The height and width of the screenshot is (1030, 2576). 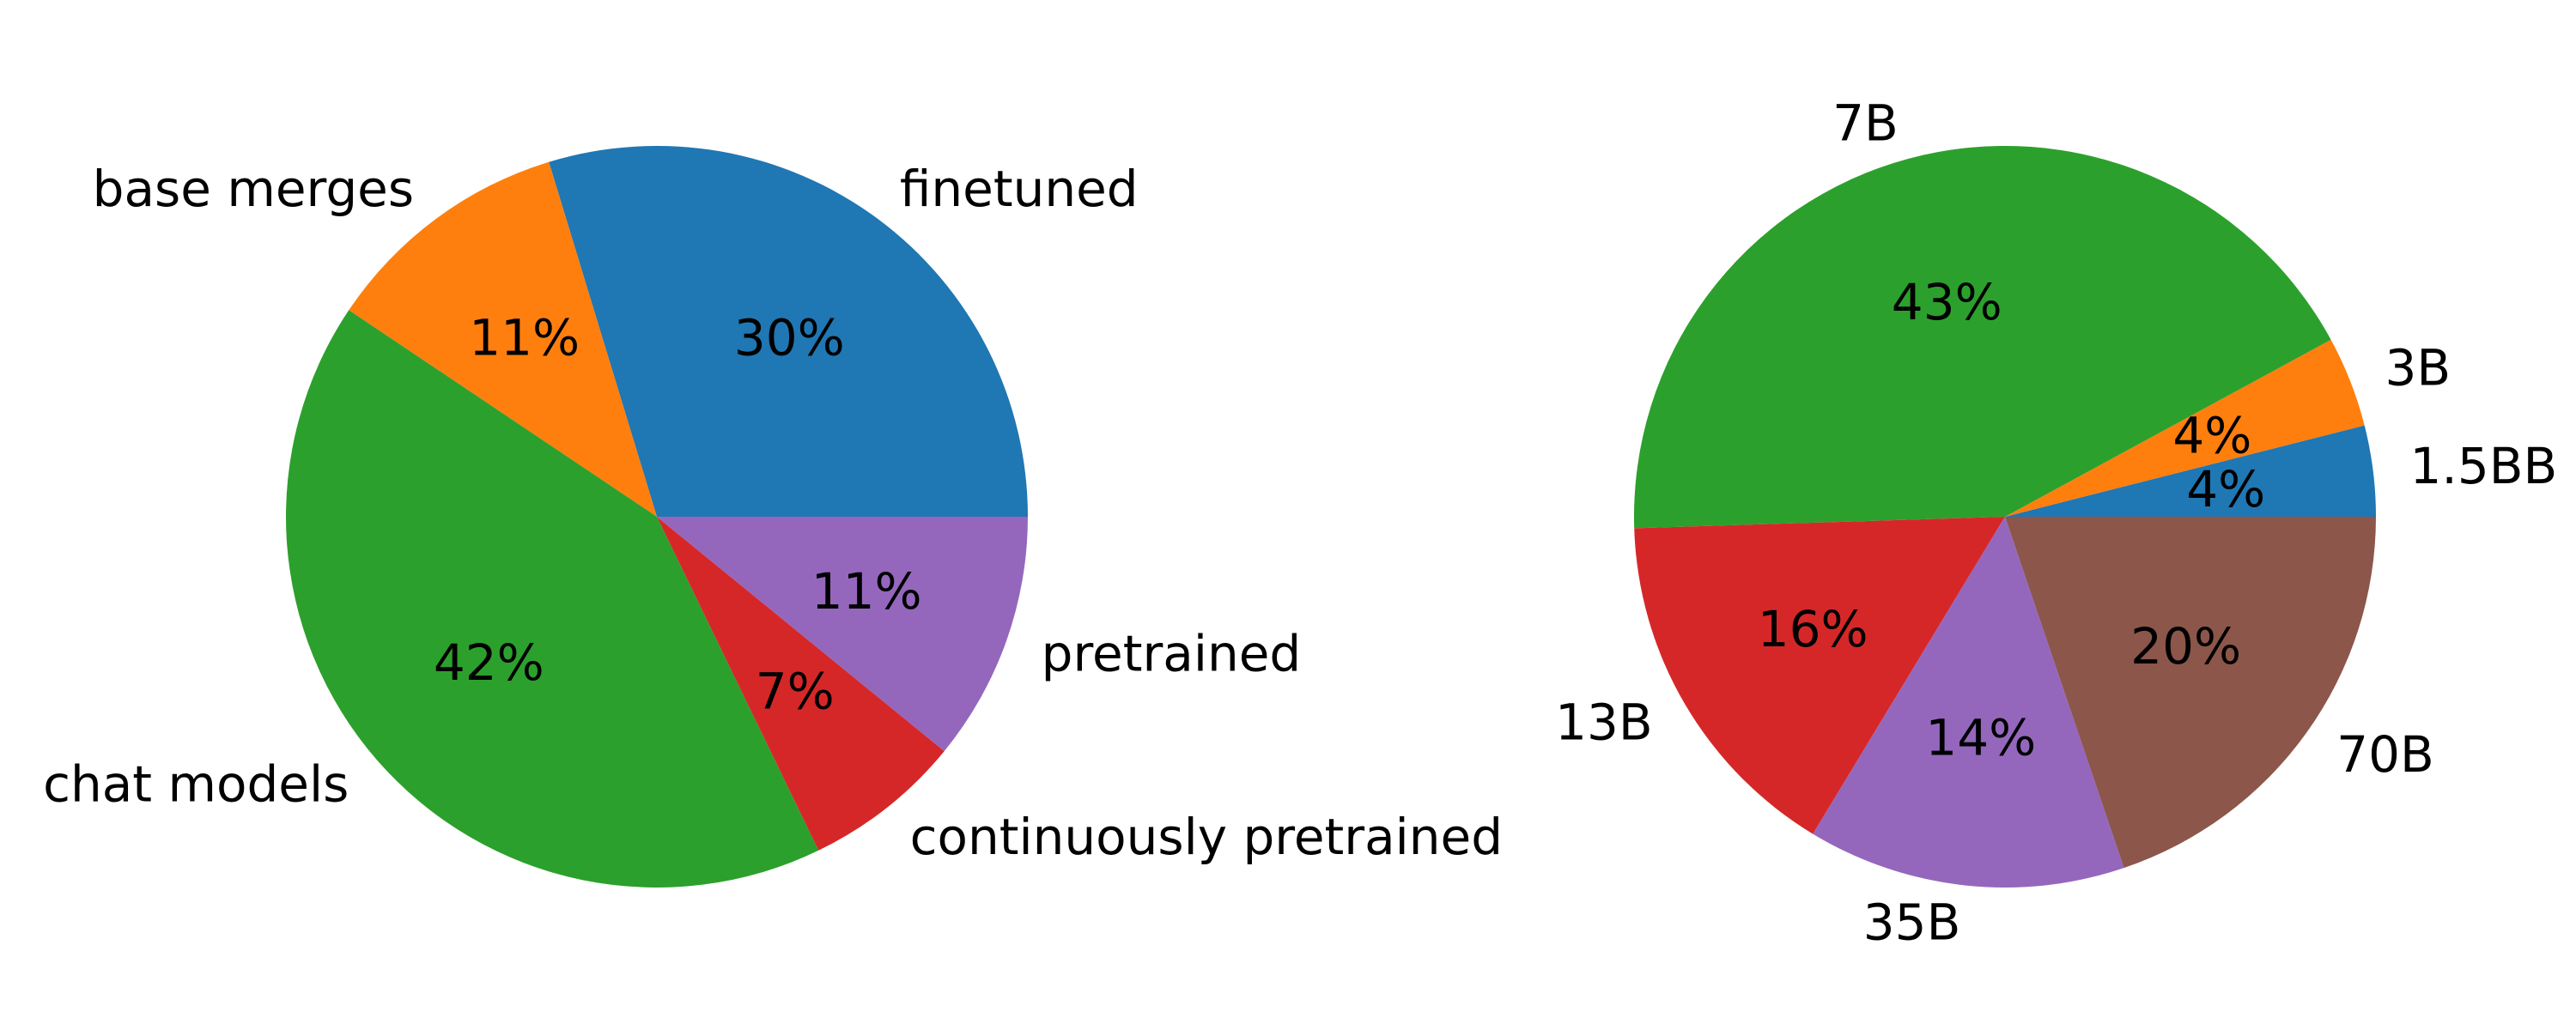 I want to click on pie-slice-13b, so click(x=1820, y=675).